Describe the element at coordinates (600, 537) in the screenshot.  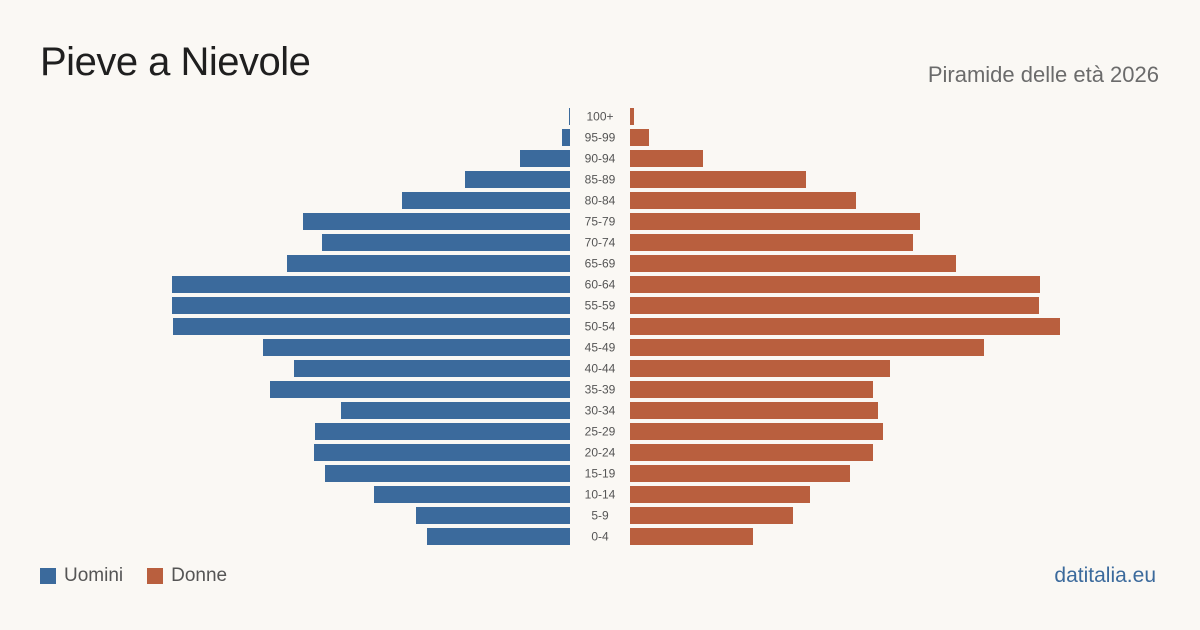
I see `age-label-0-4: 0-4` at that location.